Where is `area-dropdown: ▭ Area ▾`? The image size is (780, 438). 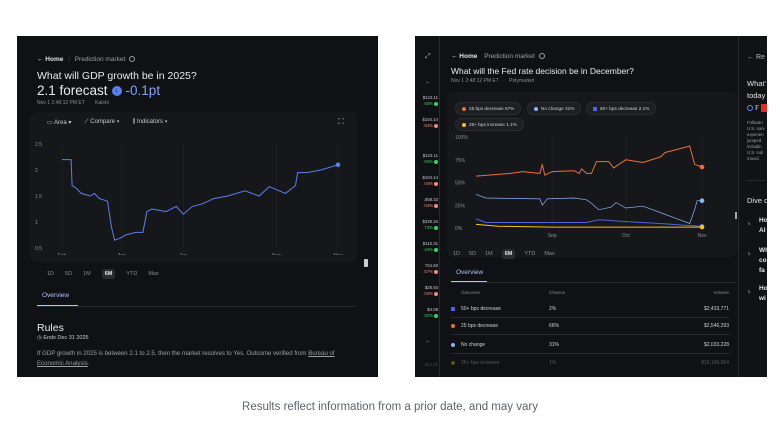
area-dropdown: ▭ Area ▾ is located at coordinates (59, 123).